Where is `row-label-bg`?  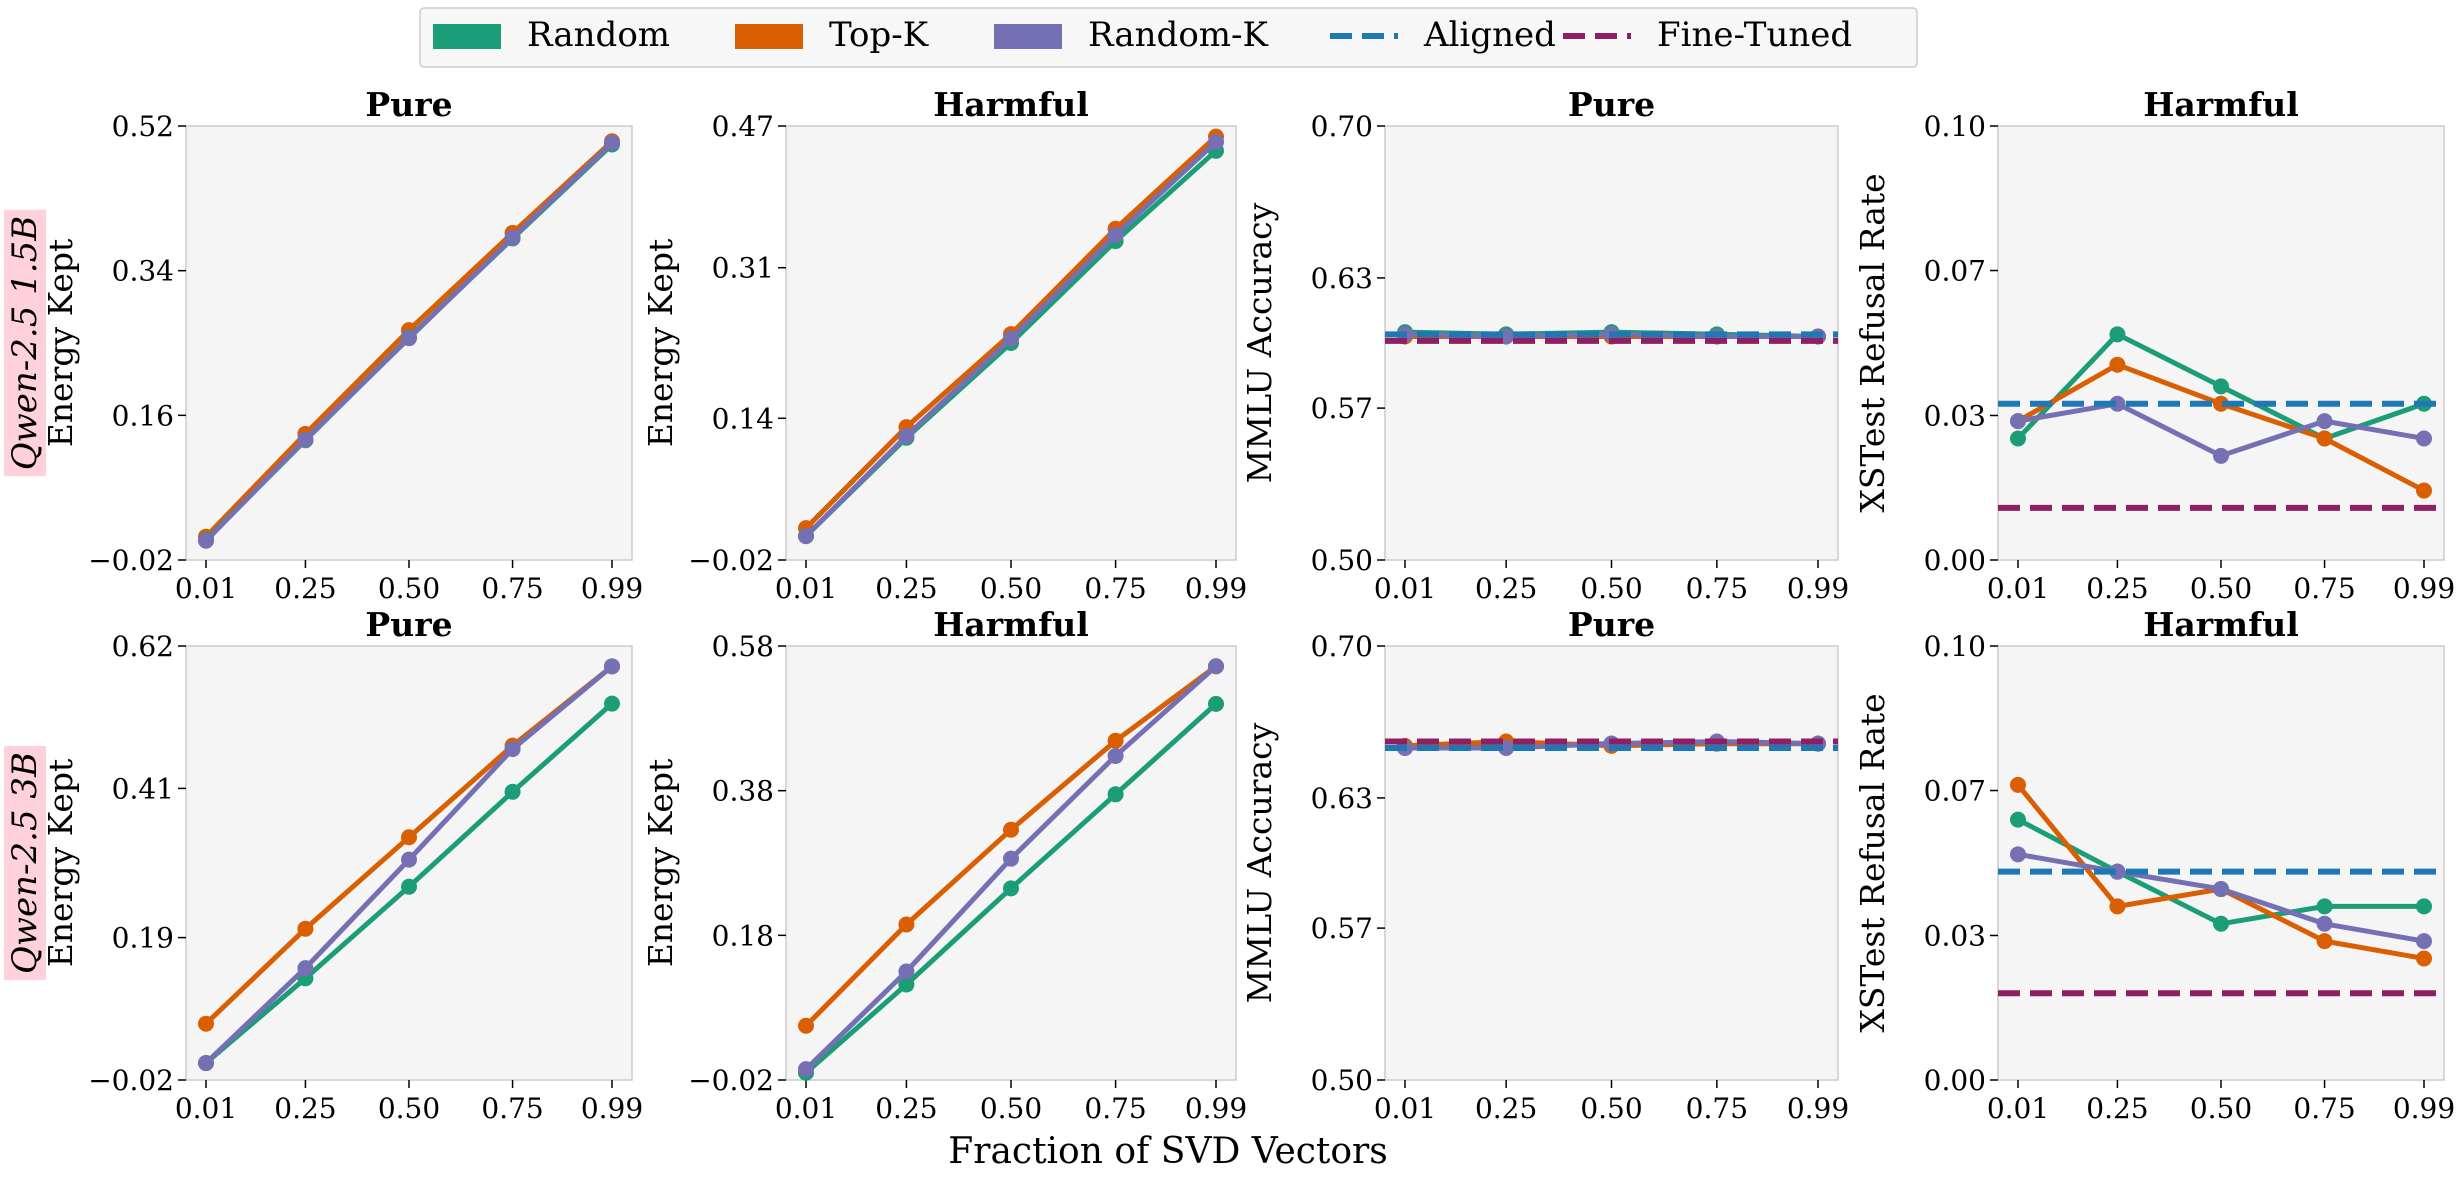 row-label-bg is located at coordinates (25, 863).